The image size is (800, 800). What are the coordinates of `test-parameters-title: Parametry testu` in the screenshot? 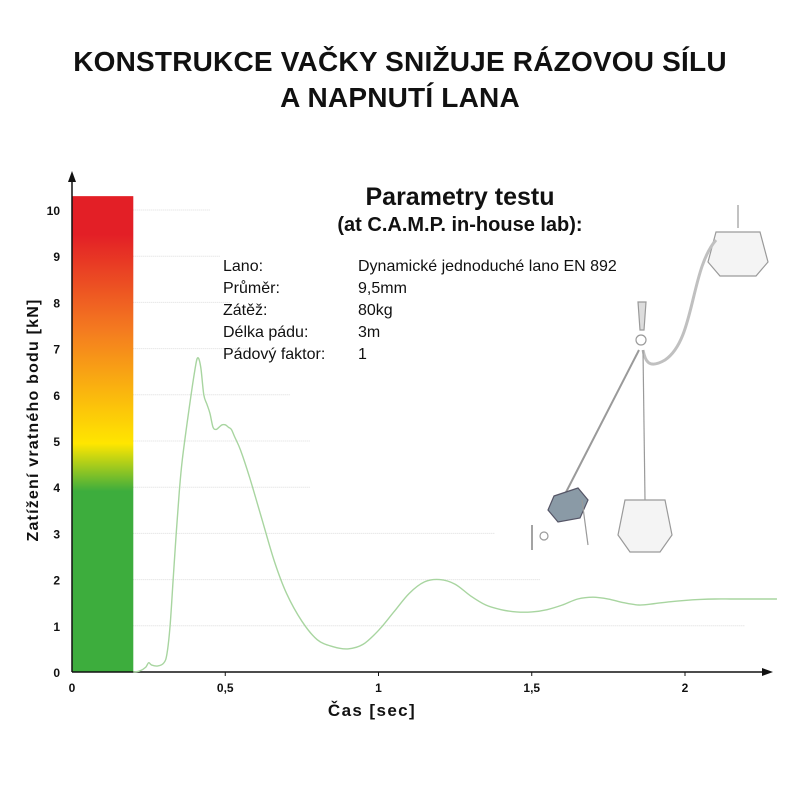 It's located at (460, 197).